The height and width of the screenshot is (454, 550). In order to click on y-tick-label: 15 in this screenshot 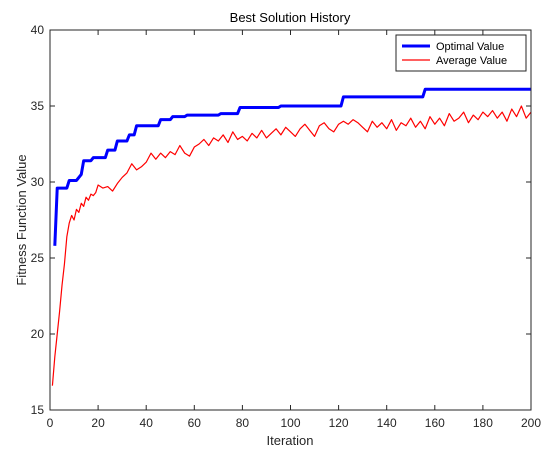, I will do `click(38, 410)`.